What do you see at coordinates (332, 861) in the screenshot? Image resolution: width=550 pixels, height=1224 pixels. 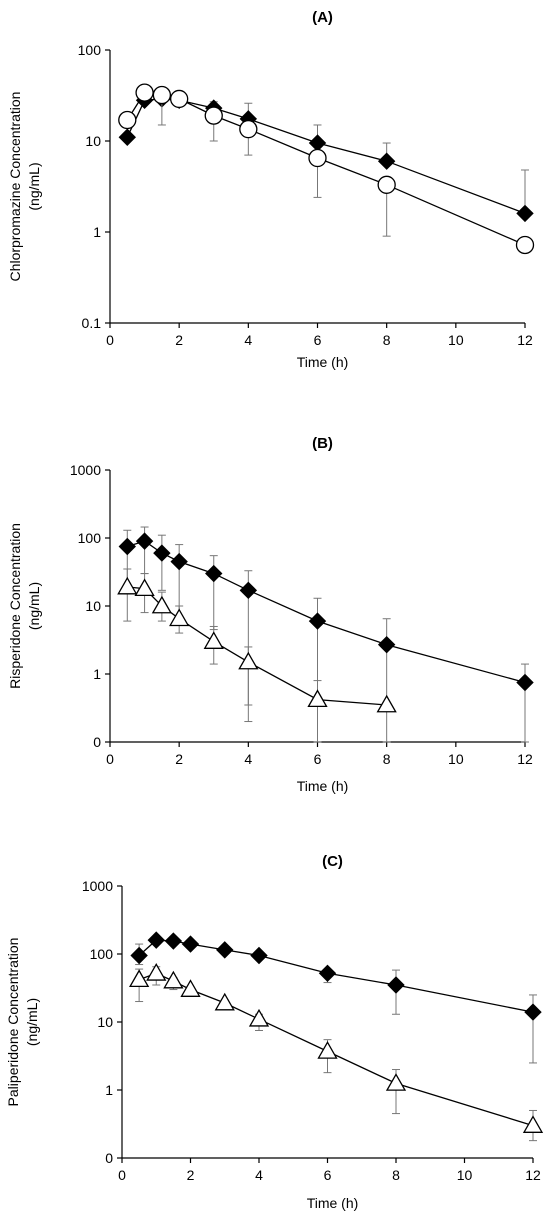 I see `panel-title: (C)` at bounding box center [332, 861].